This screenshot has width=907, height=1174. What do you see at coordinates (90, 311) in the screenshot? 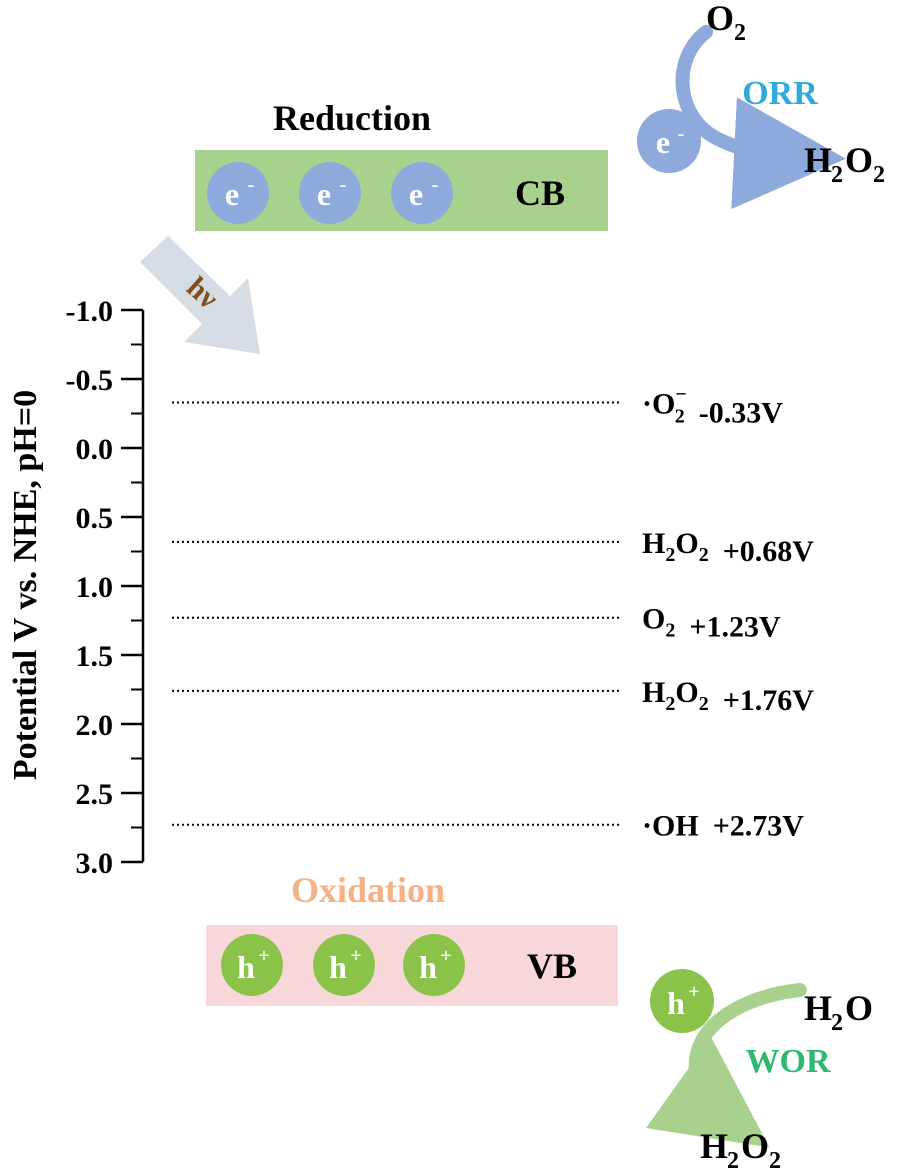
I see `tick-label: -1.0` at bounding box center [90, 311].